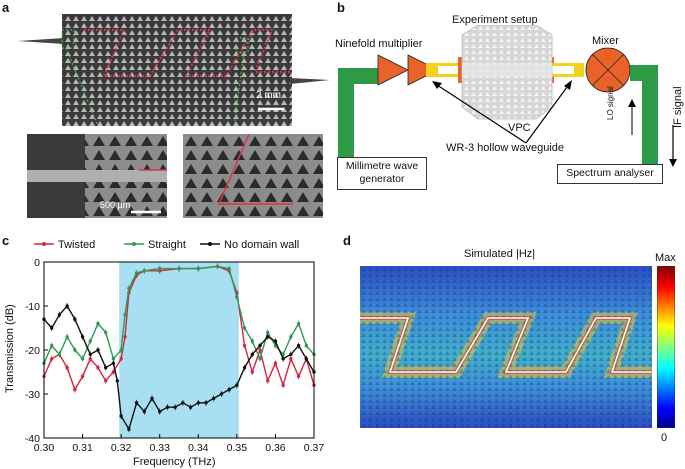  What do you see at coordinates (76, 245) in the screenshot?
I see `legend-label-0: Twisted` at bounding box center [76, 245].